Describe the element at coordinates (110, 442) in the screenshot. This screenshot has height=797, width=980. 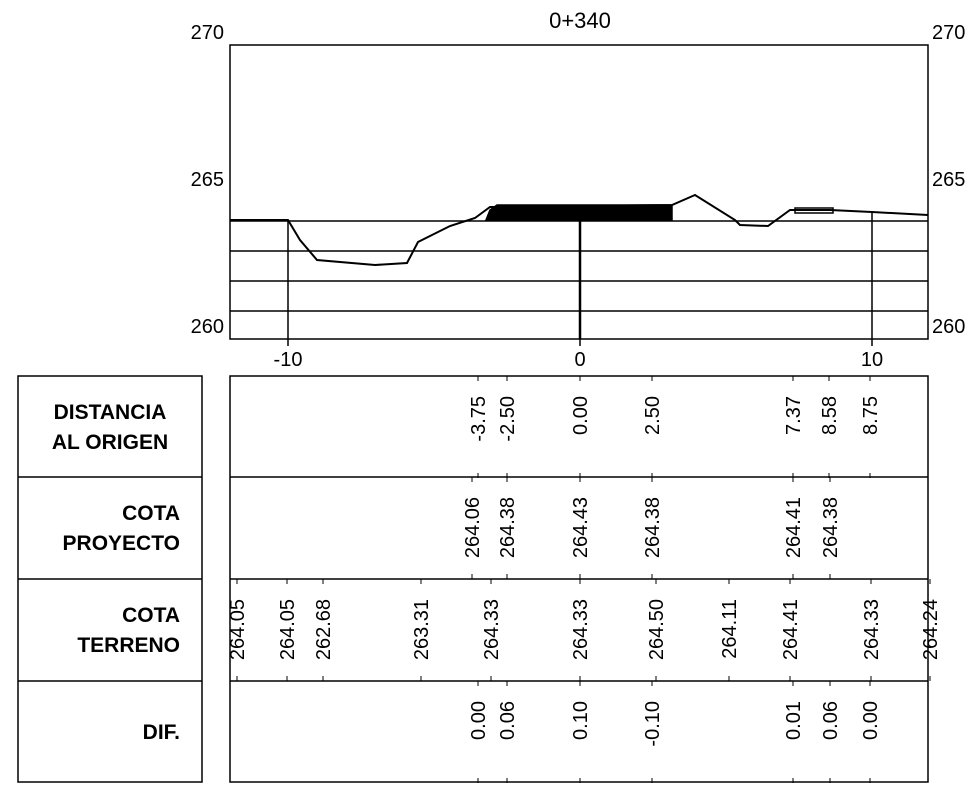
I see `row-label: AL ORIGEN` at that location.